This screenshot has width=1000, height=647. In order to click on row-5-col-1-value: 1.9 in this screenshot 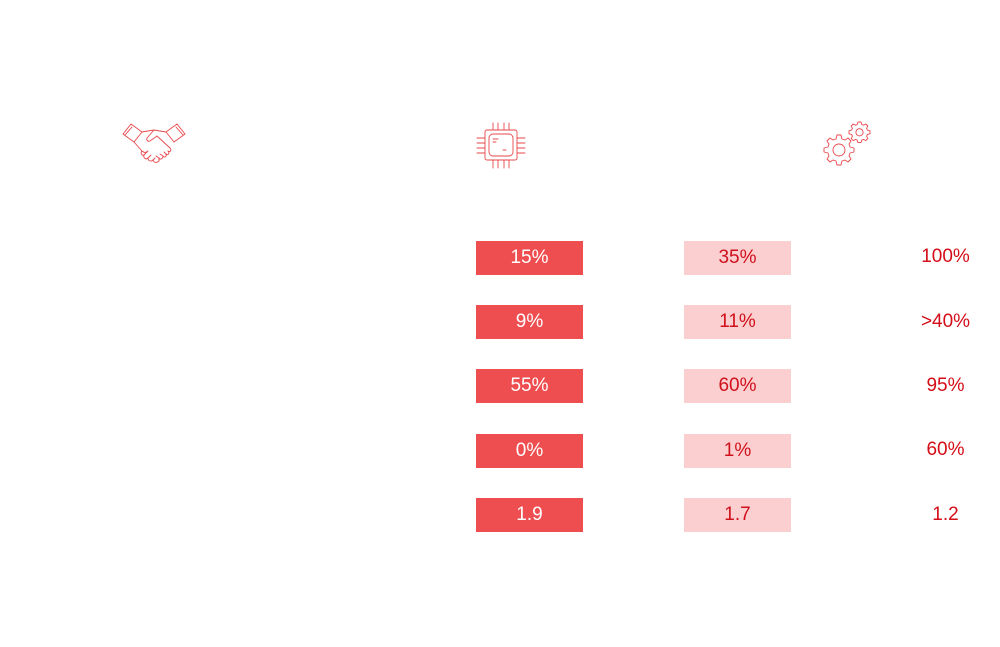, I will do `click(529, 515)`.